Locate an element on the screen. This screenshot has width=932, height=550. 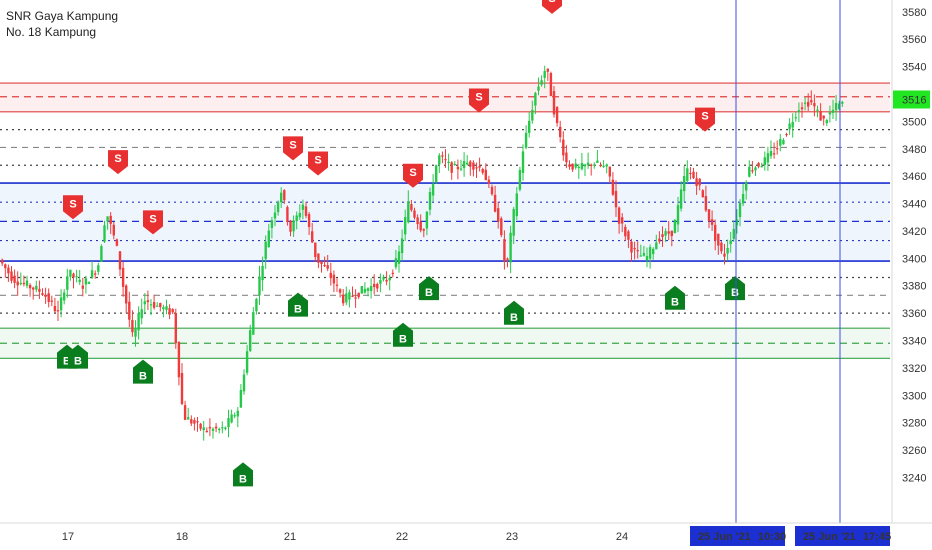
crosshair-date-tag: 25 Jun '21 10:30 is located at coordinates (738, 536).